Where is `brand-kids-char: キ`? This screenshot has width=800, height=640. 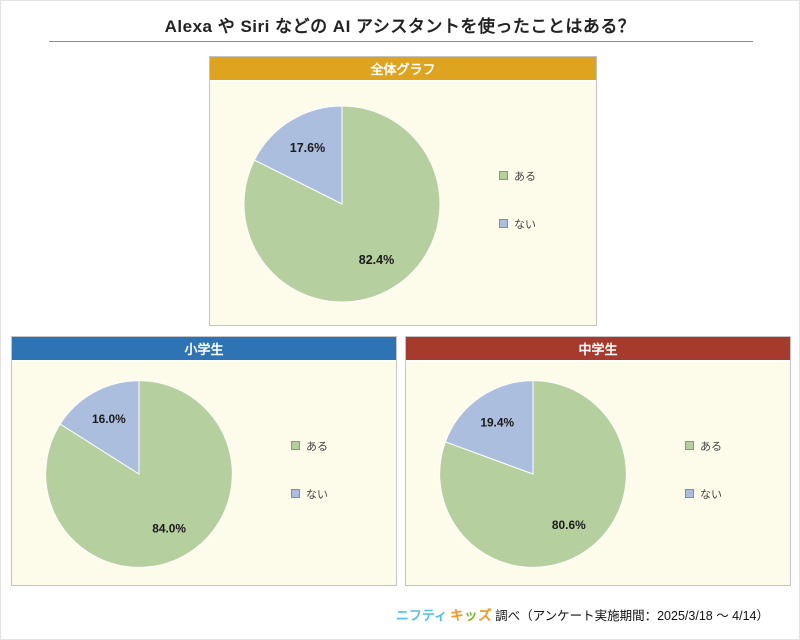
brand-kids-char: キ is located at coordinates (457, 615).